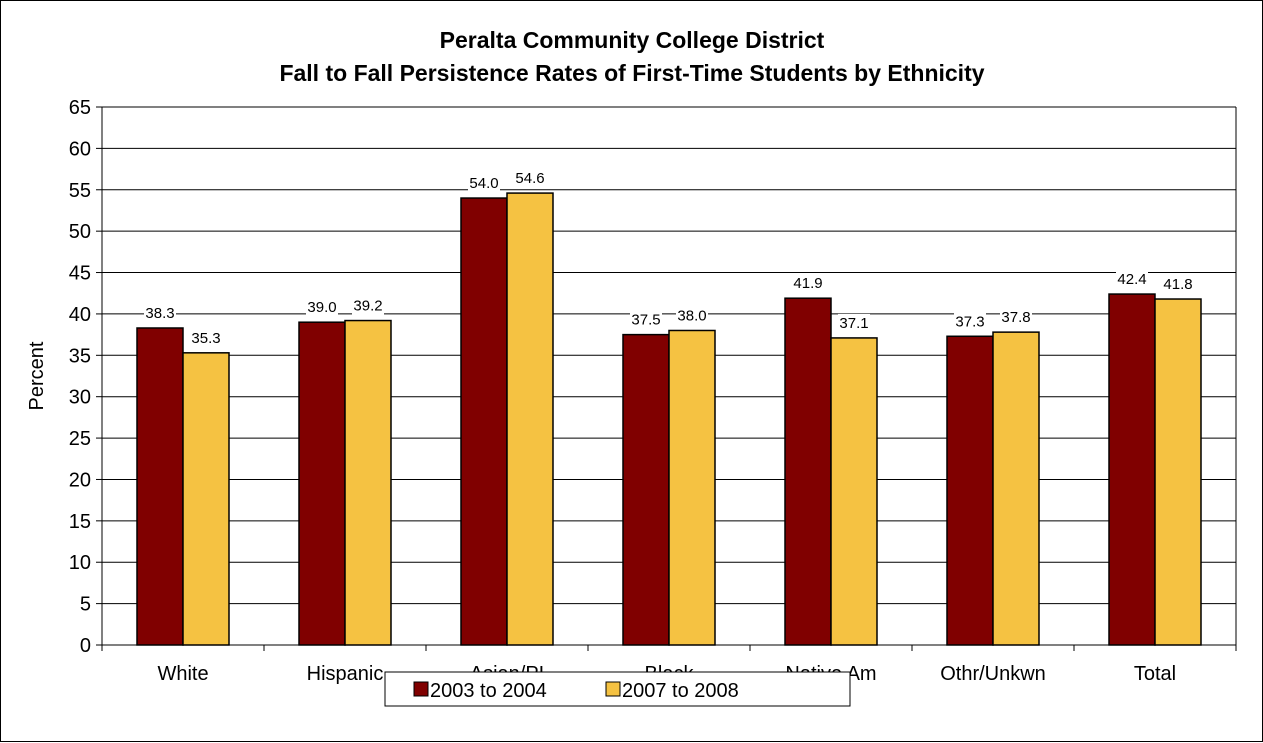 This screenshot has height=743, width=1263. Describe the element at coordinates (80, 398) in the screenshot. I see `y-tick-label: 30` at that location.